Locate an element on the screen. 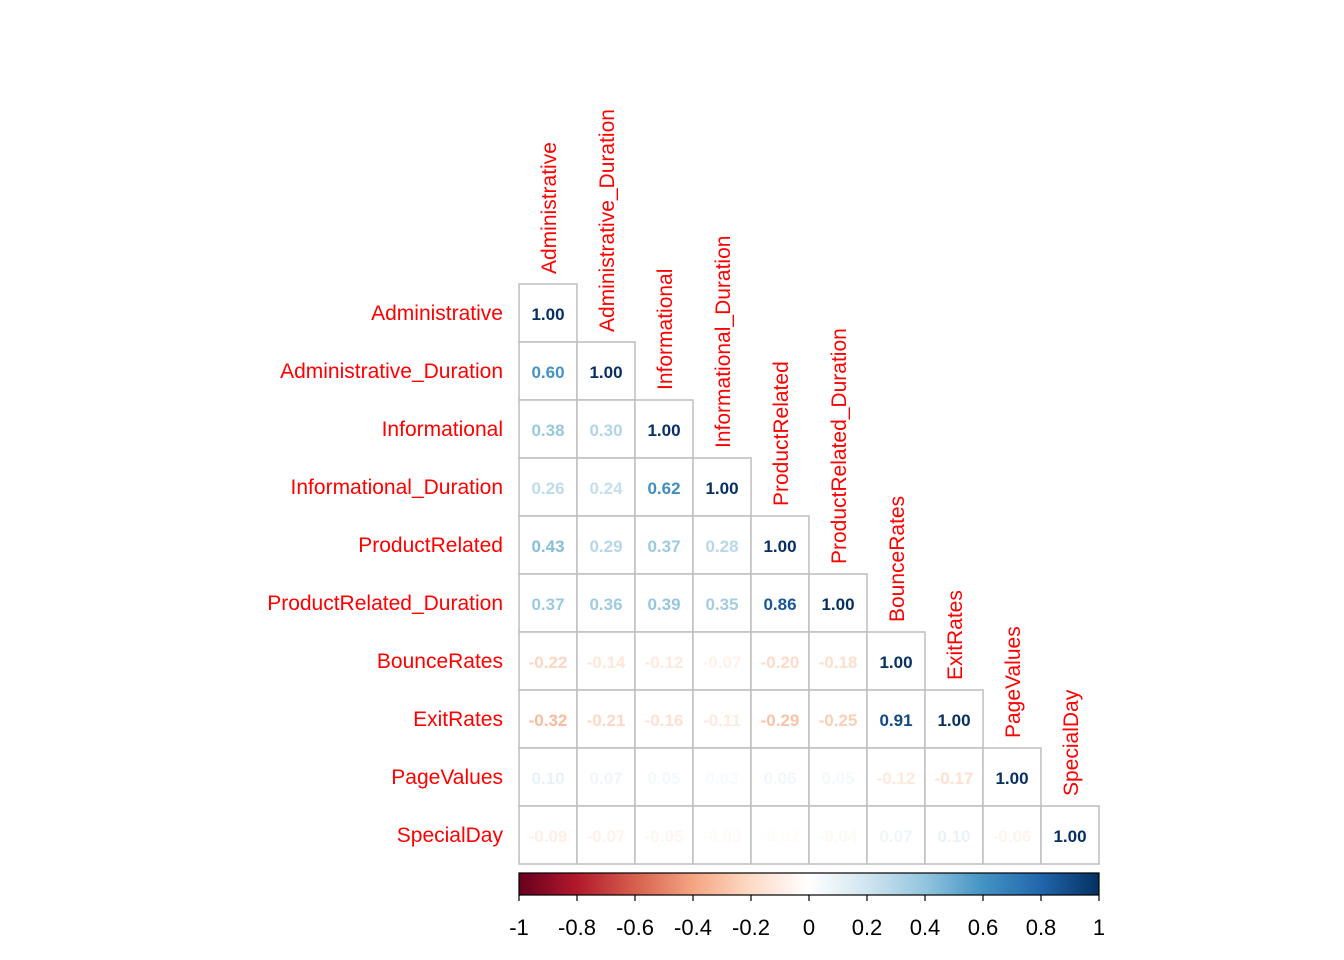 The width and height of the screenshot is (1344, 960). cell-value: 0.39 is located at coordinates (663, 604).